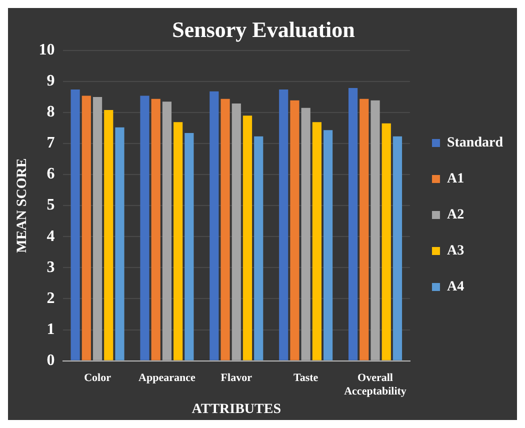  I want to click on legend-label: A1, so click(455, 179).